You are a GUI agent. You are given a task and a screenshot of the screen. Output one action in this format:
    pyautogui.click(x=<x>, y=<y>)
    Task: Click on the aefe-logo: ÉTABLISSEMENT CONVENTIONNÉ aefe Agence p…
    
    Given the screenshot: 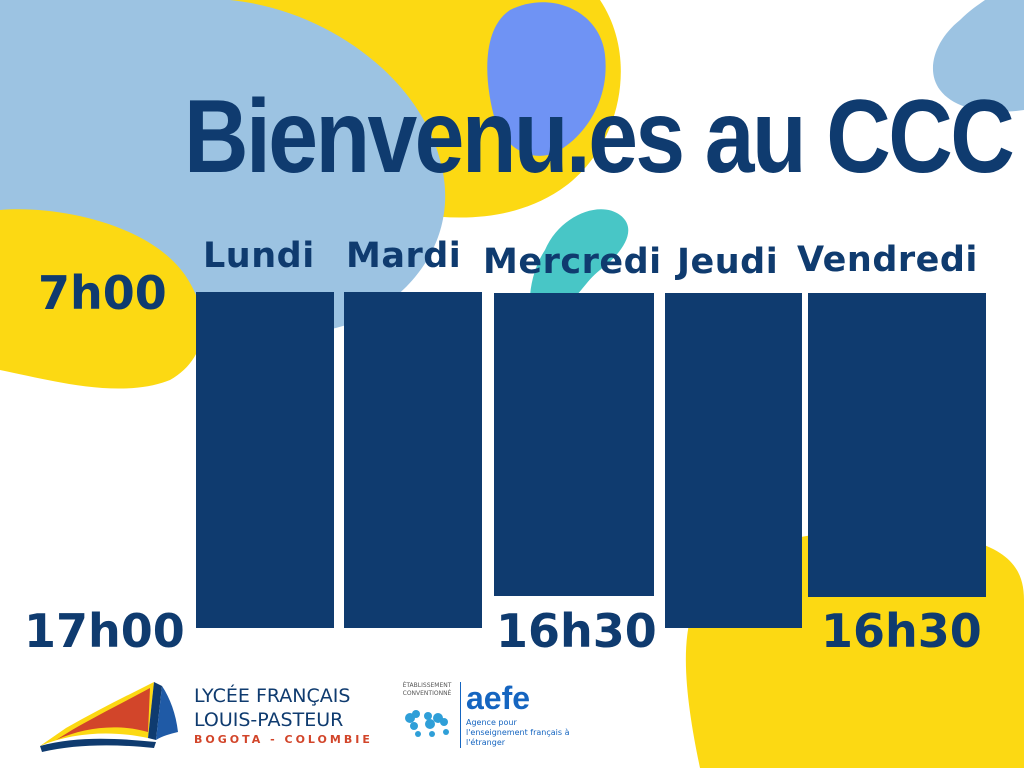 What is the action you would take?
    pyautogui.click(x=490, y=718)
    